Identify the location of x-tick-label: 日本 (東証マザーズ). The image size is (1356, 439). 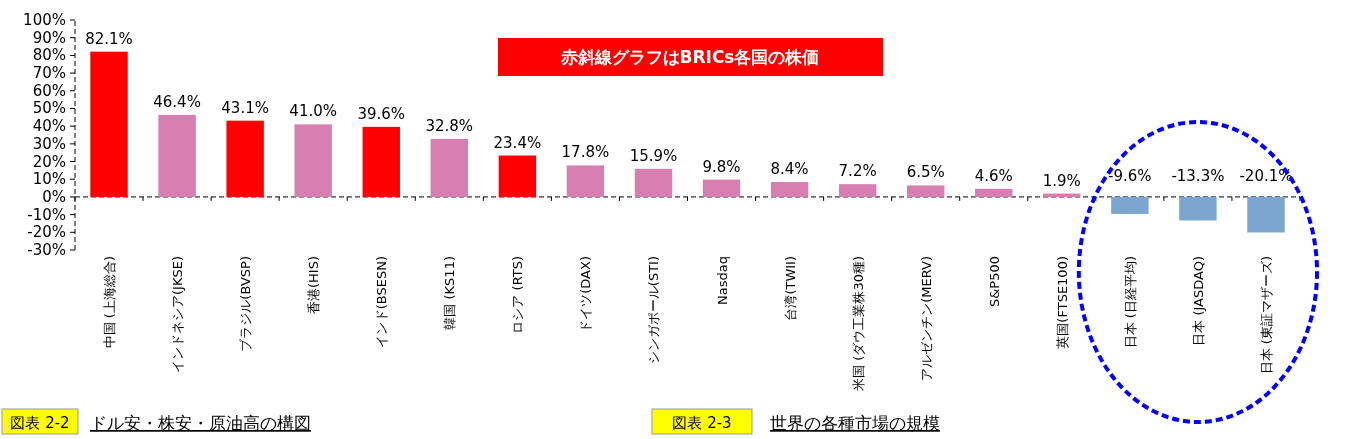
(1266, 315).